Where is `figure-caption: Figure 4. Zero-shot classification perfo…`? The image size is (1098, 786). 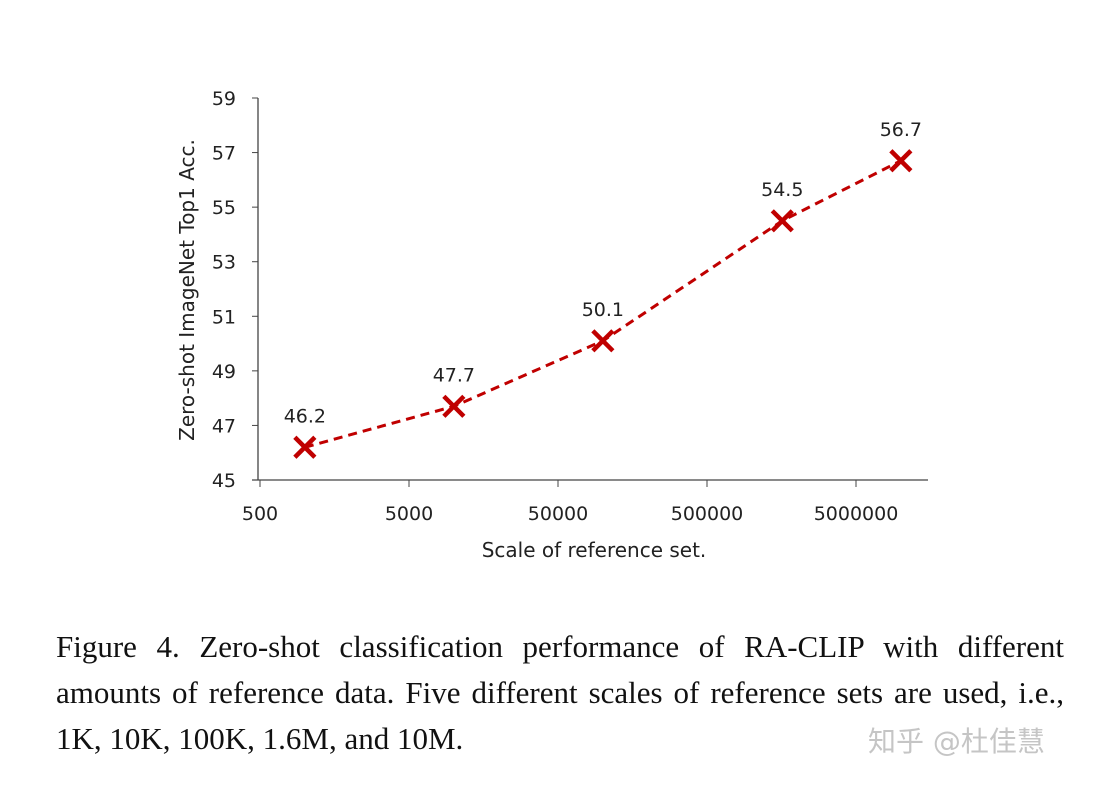 figure-caption: Figure 4. Zero-shot classification perfo… is located at coordinates (560, 692).